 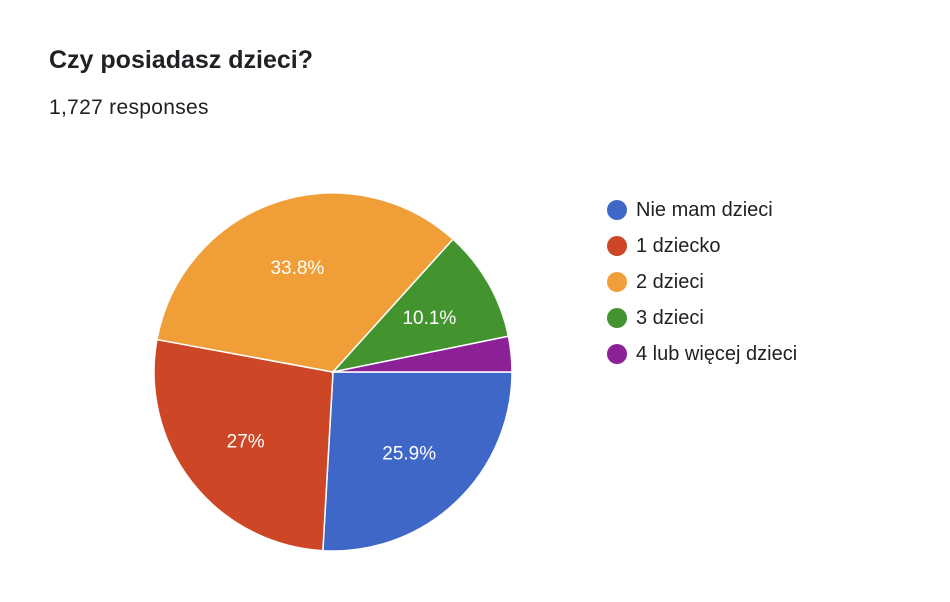 I want to click on pie-slice-labels: 25.9% 27% 33.8% 10.1%, so click(x=342, y=361).